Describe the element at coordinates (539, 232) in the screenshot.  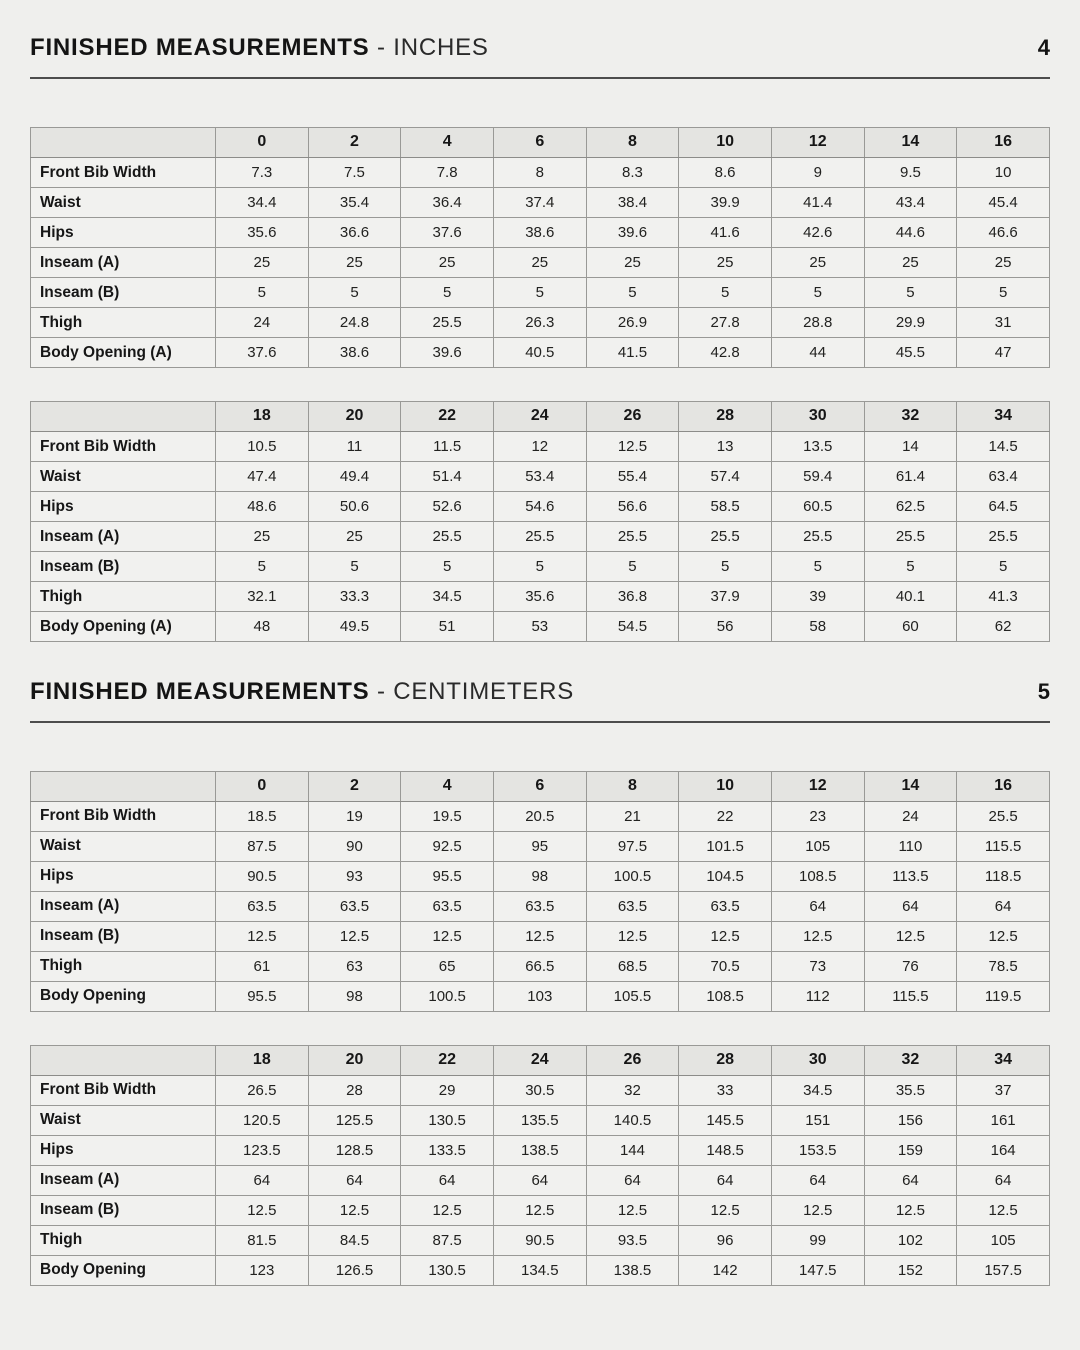
I see `measurement-cell: 38.6` at that location.